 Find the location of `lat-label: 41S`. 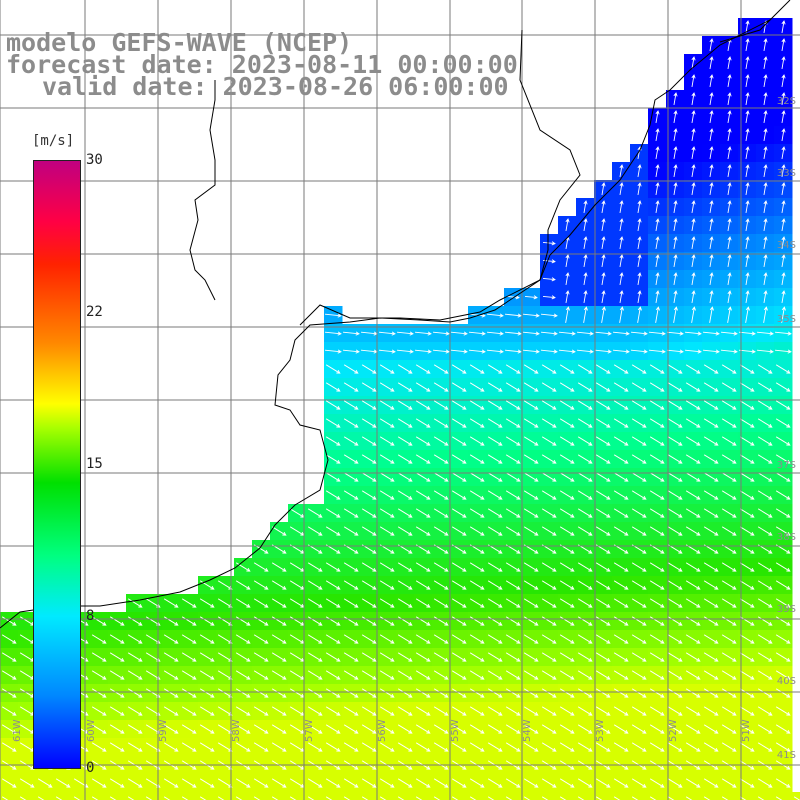

lat-label: 41S is located at coordinates (786, 755).